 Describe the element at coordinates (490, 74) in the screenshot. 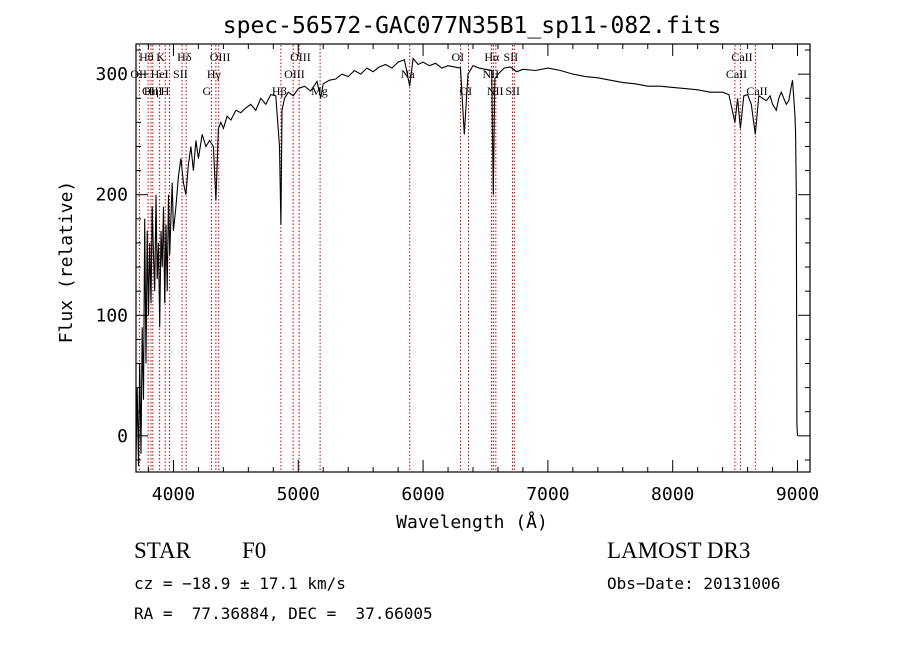

I see `spectral-line-label: NII` at that location.